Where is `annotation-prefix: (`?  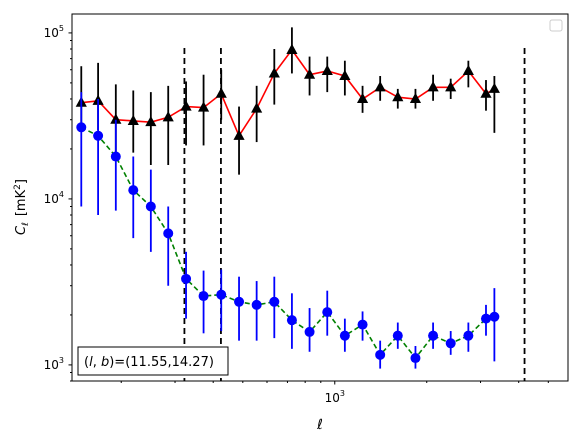 annotation-prefix: ( is located at coordinates (86, 362).